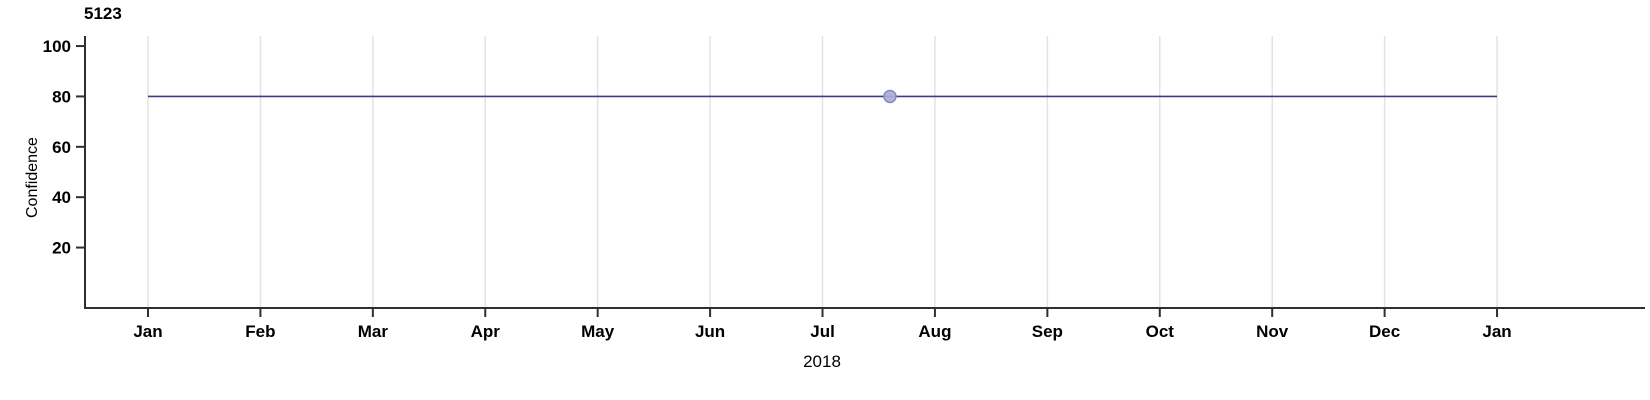 The image size is (1650, 400). What do you see at coordinates (710, 331) in the screenshot?
I see `x-tick-label: Jun` at bounding box center [710, 331].